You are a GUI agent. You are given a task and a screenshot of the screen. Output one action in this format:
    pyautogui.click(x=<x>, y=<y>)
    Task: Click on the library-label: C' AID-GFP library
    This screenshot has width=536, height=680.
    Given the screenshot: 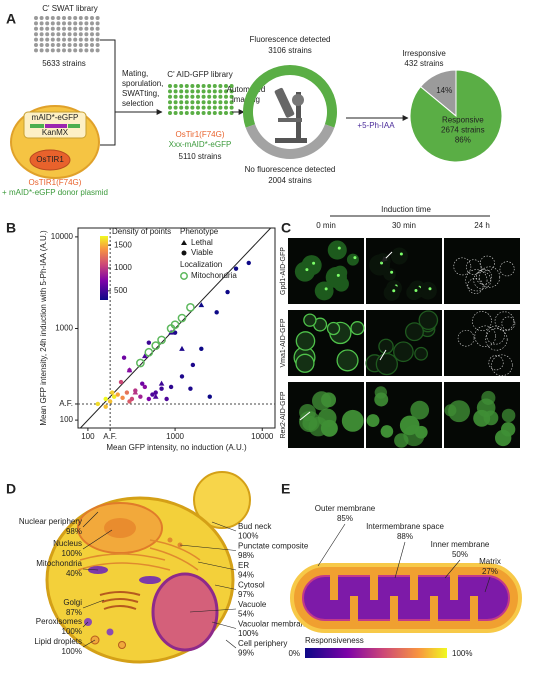 What is the action you would take?
    pyautogui.click(x=199, y=74)
    